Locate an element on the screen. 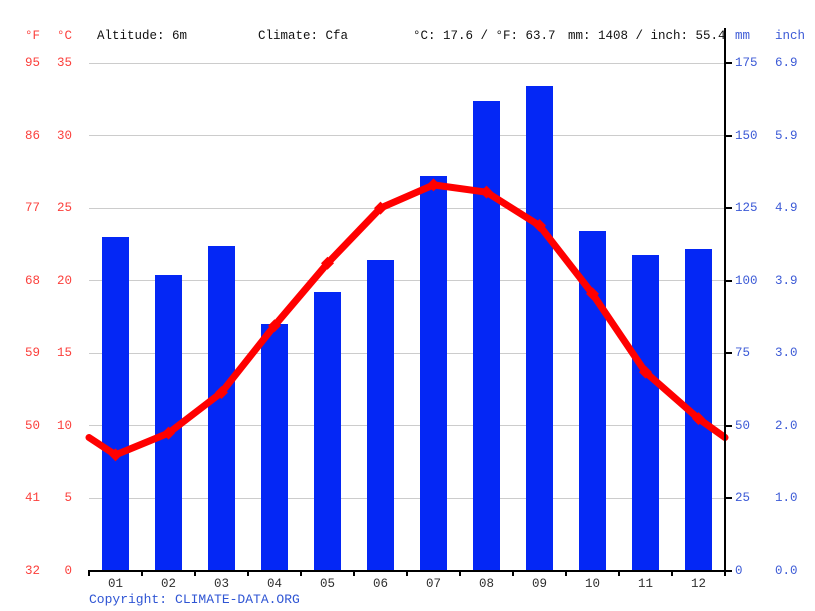 This screenshot has width=815, height=611. month-label: 03 is located at coordinates (221, 584).